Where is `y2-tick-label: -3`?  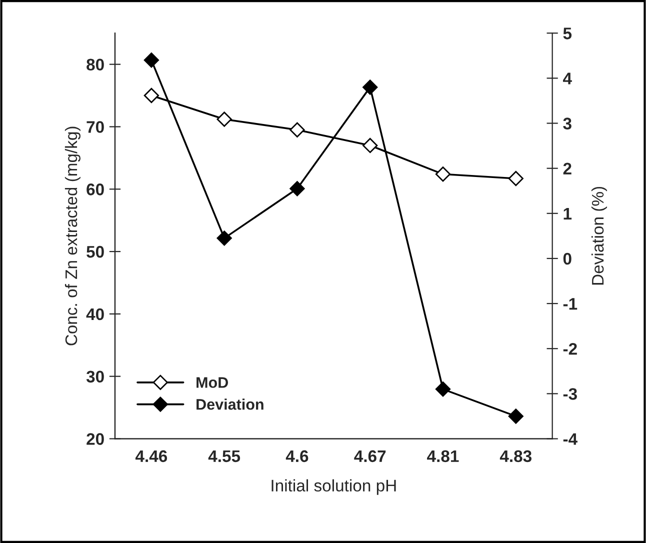
y2-tick-label: -3 is located at coordinates (570, 394).